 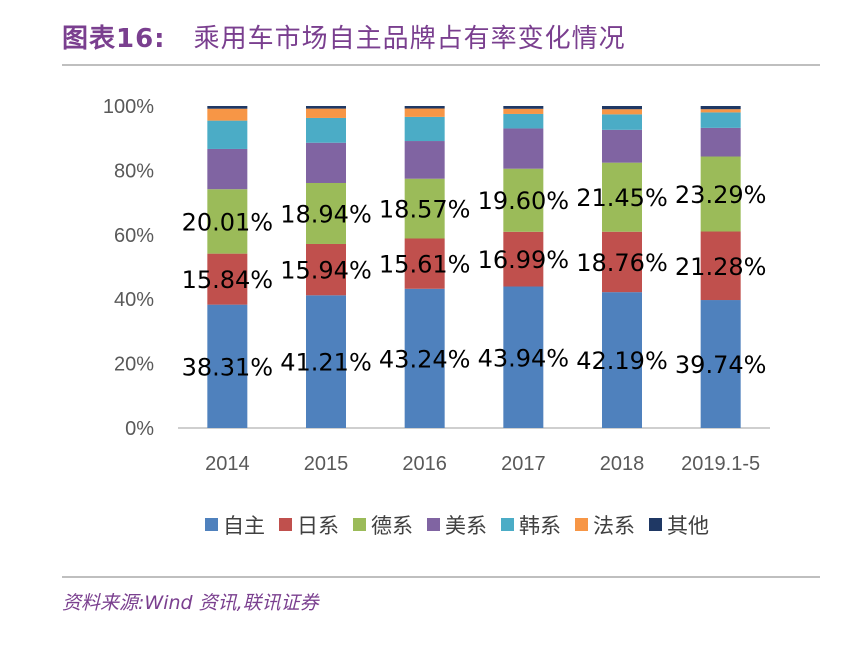 What do you see at coordinates (614, 526) in the screenshot?
I see `legend-label: 法系` at bounding box center [614, 526].